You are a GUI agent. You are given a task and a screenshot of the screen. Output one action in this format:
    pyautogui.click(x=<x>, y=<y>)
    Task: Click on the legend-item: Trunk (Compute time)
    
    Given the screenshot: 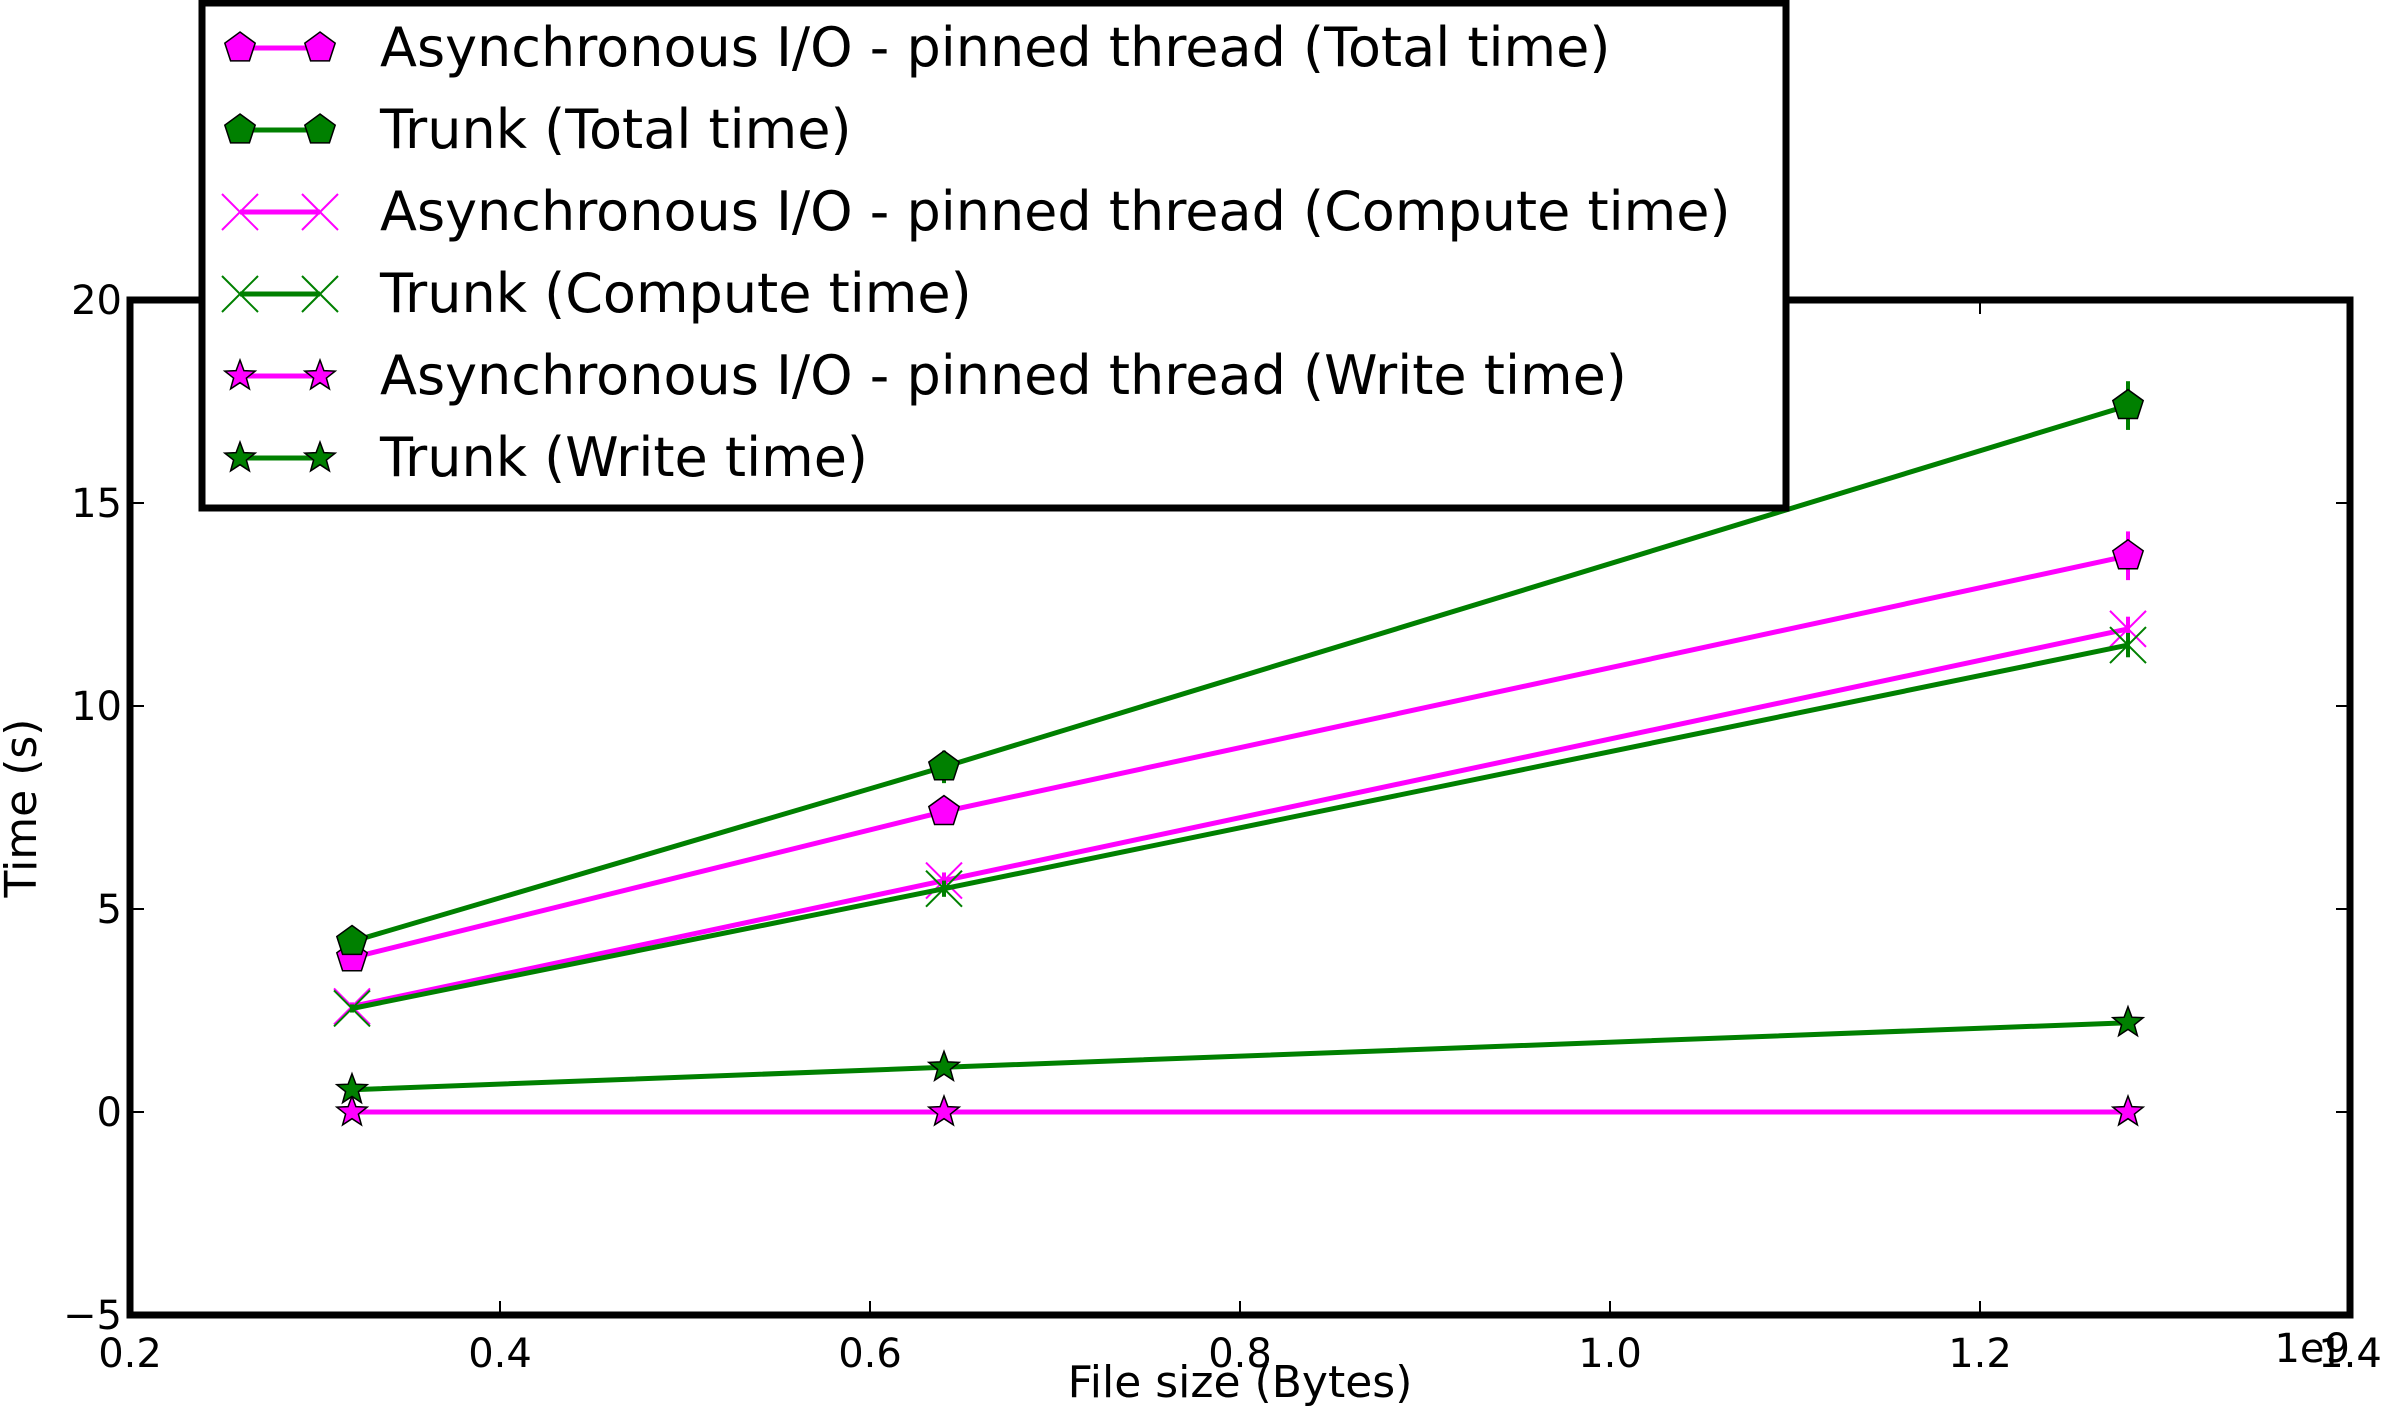 What is the action you would take?
    pyautogui.click(x=596, y=293)
    